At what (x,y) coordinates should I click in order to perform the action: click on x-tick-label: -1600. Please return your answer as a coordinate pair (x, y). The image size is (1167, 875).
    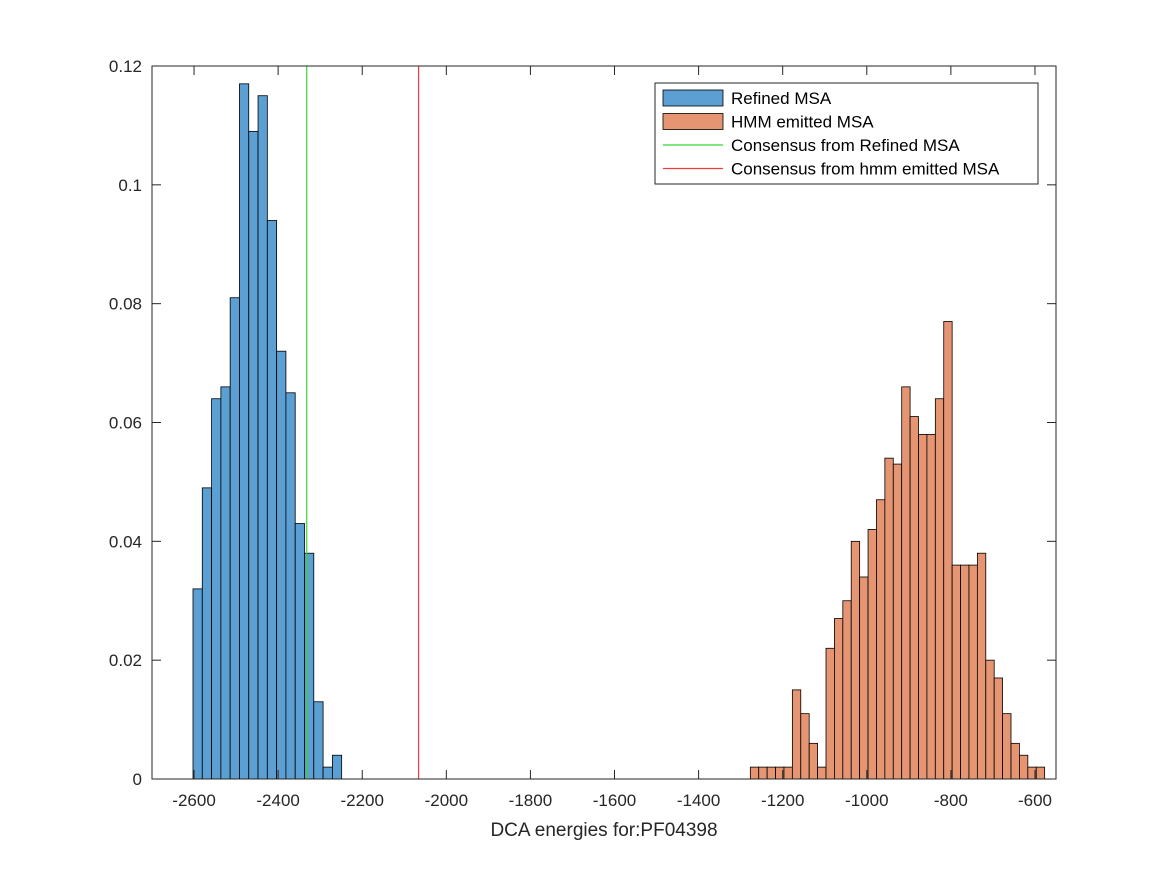
    Looking at the image, I should click on (614, 800).